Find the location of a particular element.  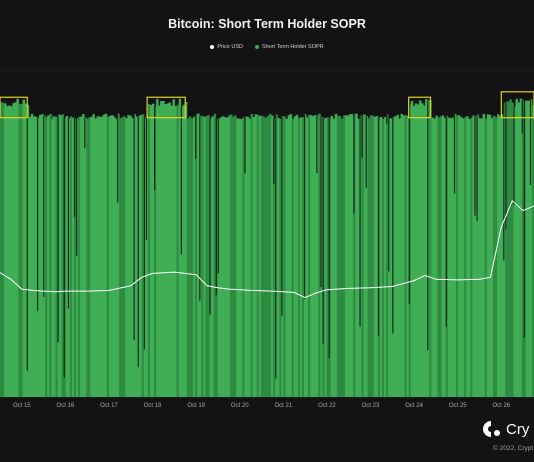

legend-item-sopr: Short Term Holder SOPR is located at coordinates (289, 47).